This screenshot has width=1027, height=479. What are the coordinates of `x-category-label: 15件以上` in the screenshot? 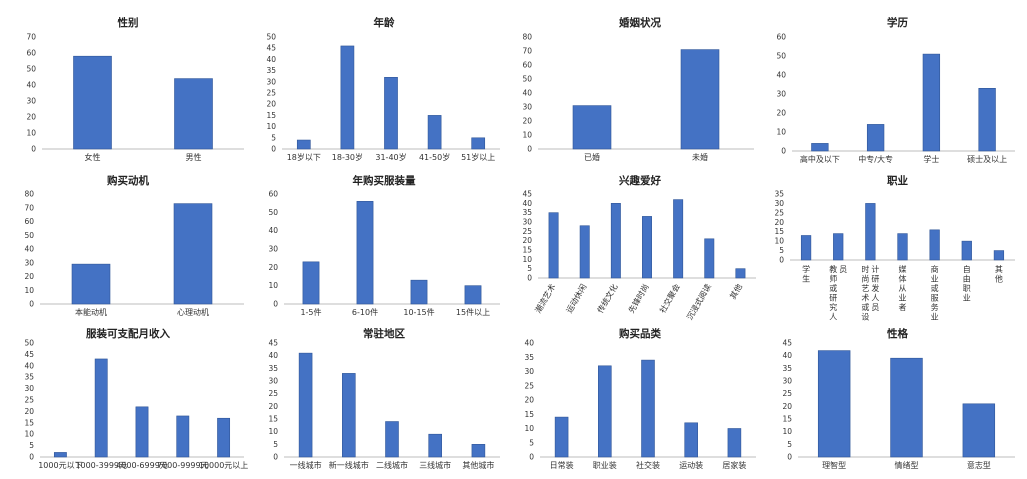 It's located at (473, 312).